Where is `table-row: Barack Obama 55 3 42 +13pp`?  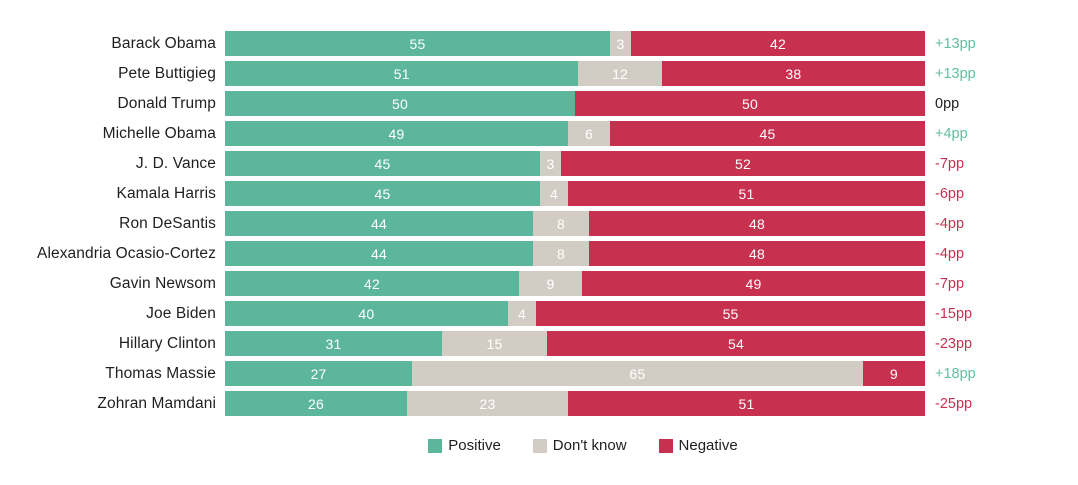 table-row: Barack Obama 55 3 42 +13pp is located at coordinates (539, 43).